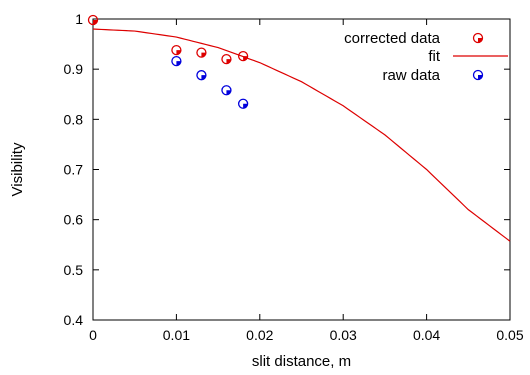 The width and height of the screenshot is (530, 375). What do you see at coordinates (93, 335) in the screenshot?
I see `x-tick-label: 0` at bounding box center [93, 335].